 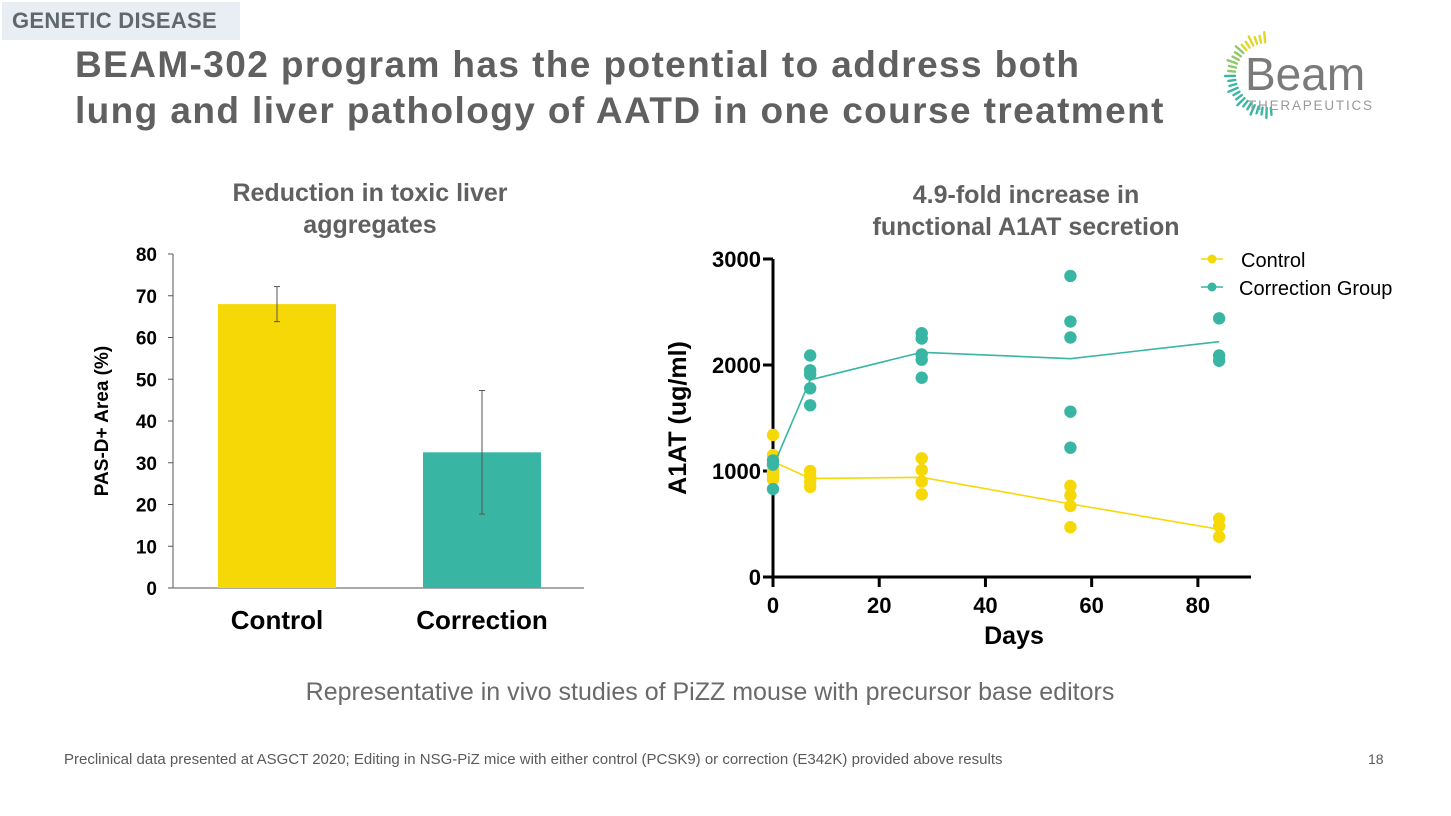 What do you see at coordinates (755, 577) in the screenshot?
I see `scatter-y-tick-label: 0` at bounding box center [755, 577].